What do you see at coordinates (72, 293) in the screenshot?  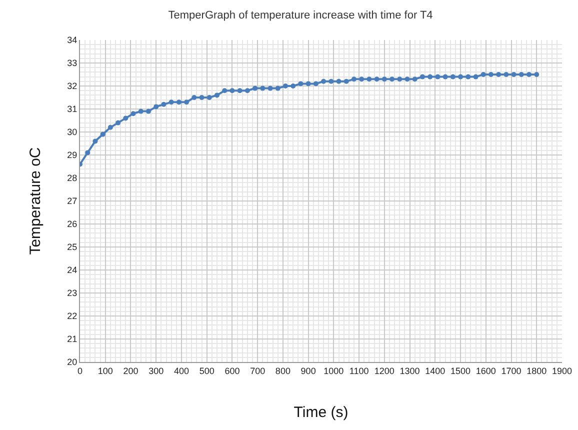 I see `y-tick-label: 23` at bounding box center [72, 293].